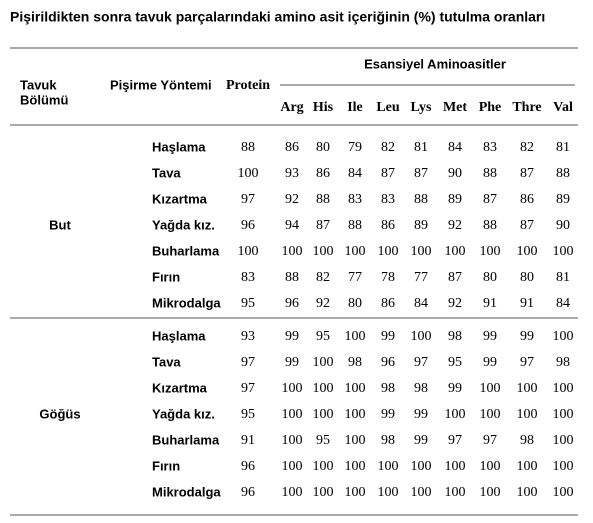 The image size is (593, 523). I want to click on protein-cell: 93, so click(248, 336).